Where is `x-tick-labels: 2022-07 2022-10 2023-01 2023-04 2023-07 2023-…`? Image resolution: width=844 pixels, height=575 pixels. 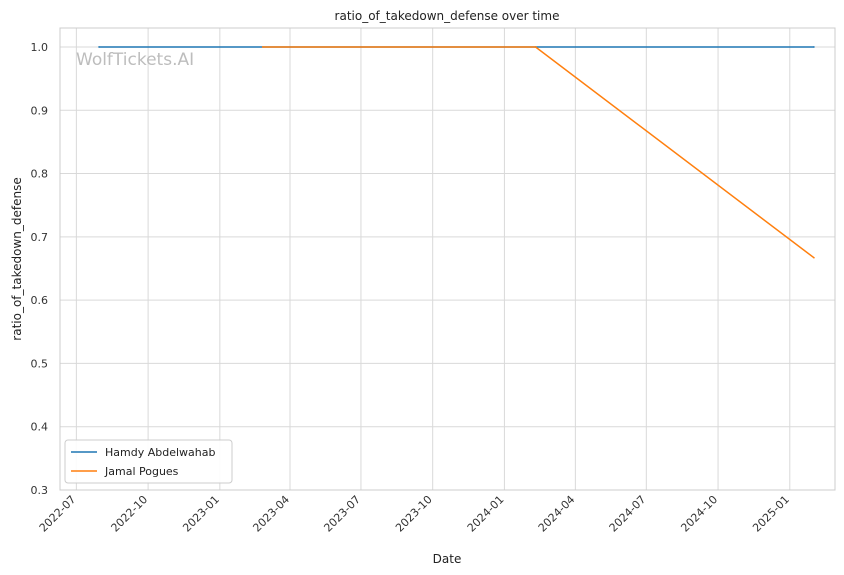 x-tick-labels: 2022-07 2022-10 2023-01 2023-04 2023-07 2023-… is located at coordinates (414, 514).